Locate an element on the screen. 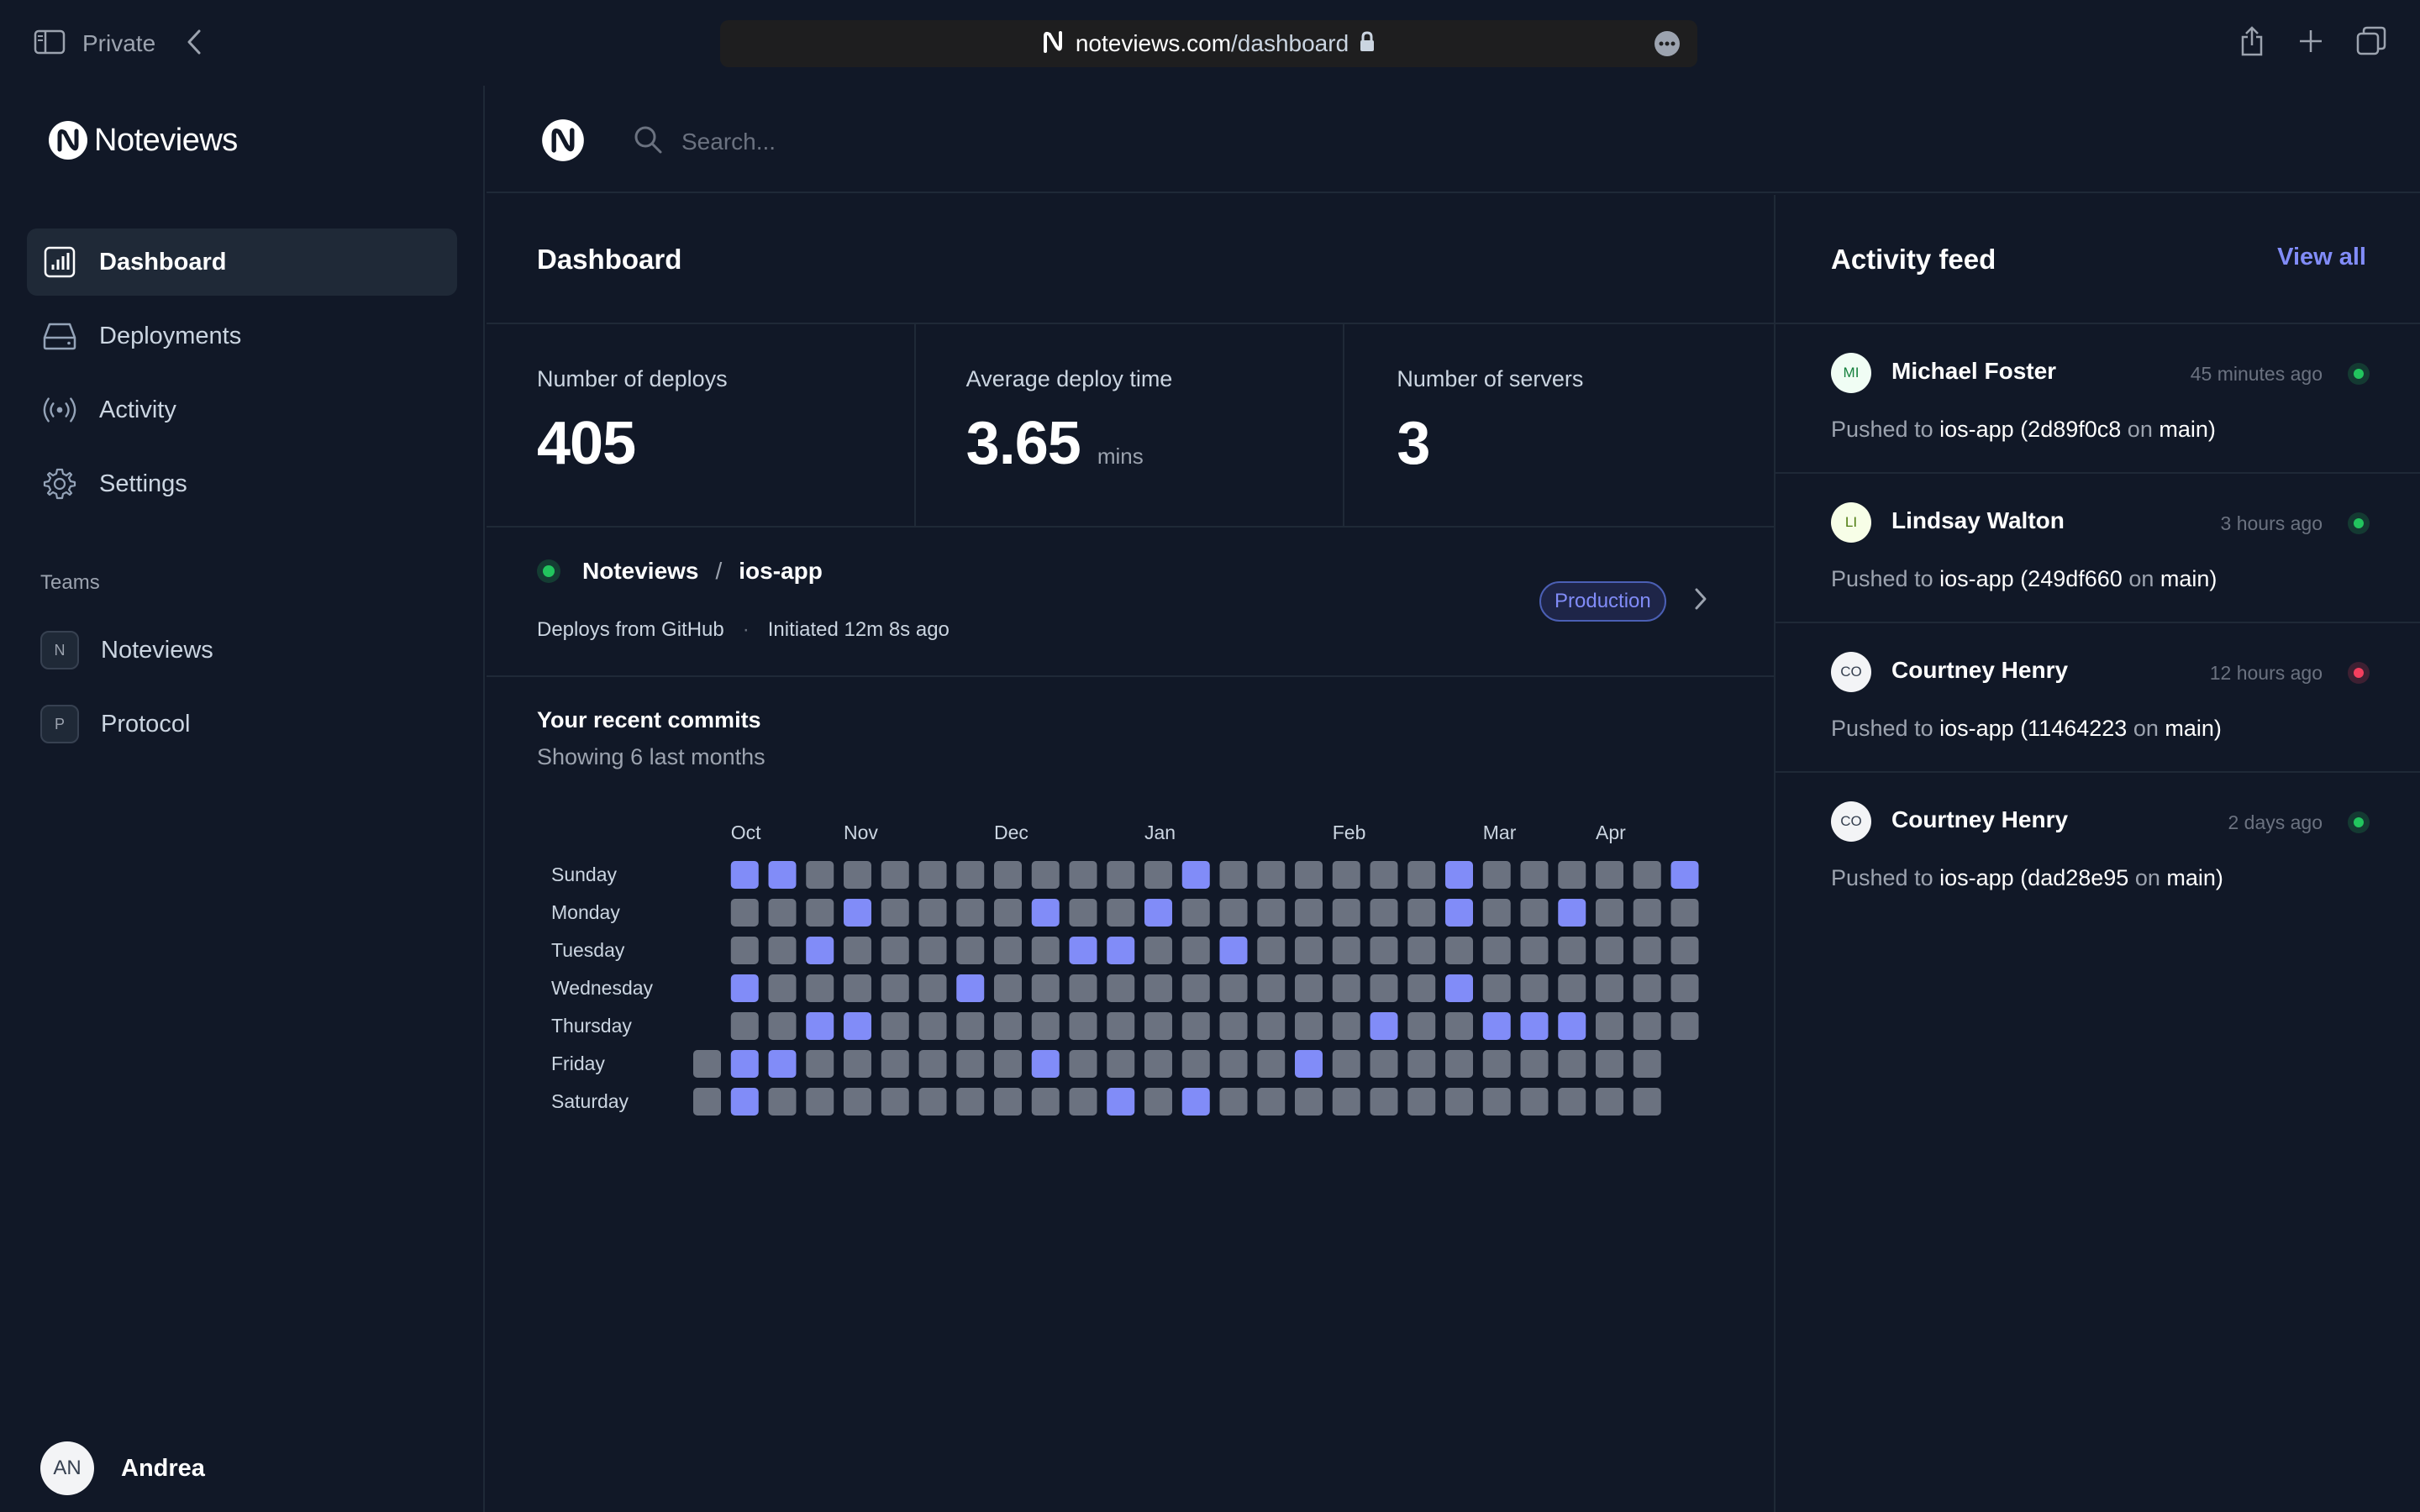 The width and height of the screenshot is (2420, 1512). noteviews-logo-icon is located at coordinates (563, 142).